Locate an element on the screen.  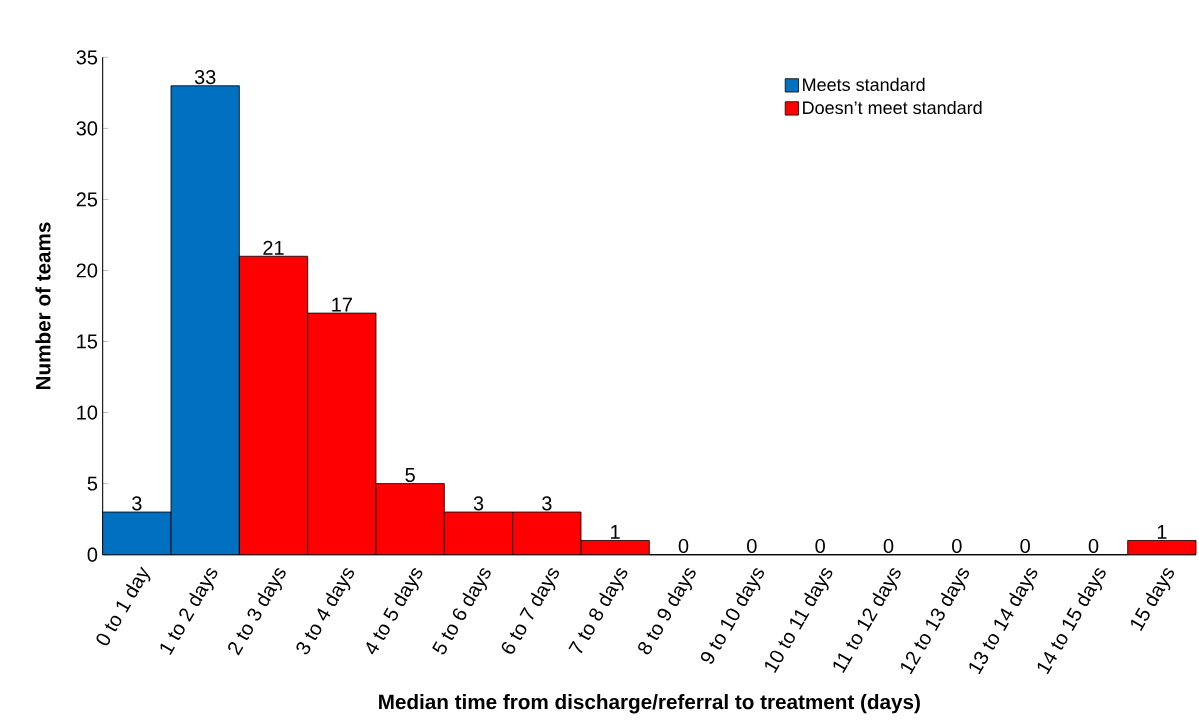
y-tick-label: 20 is located at coordinates (87, 270).